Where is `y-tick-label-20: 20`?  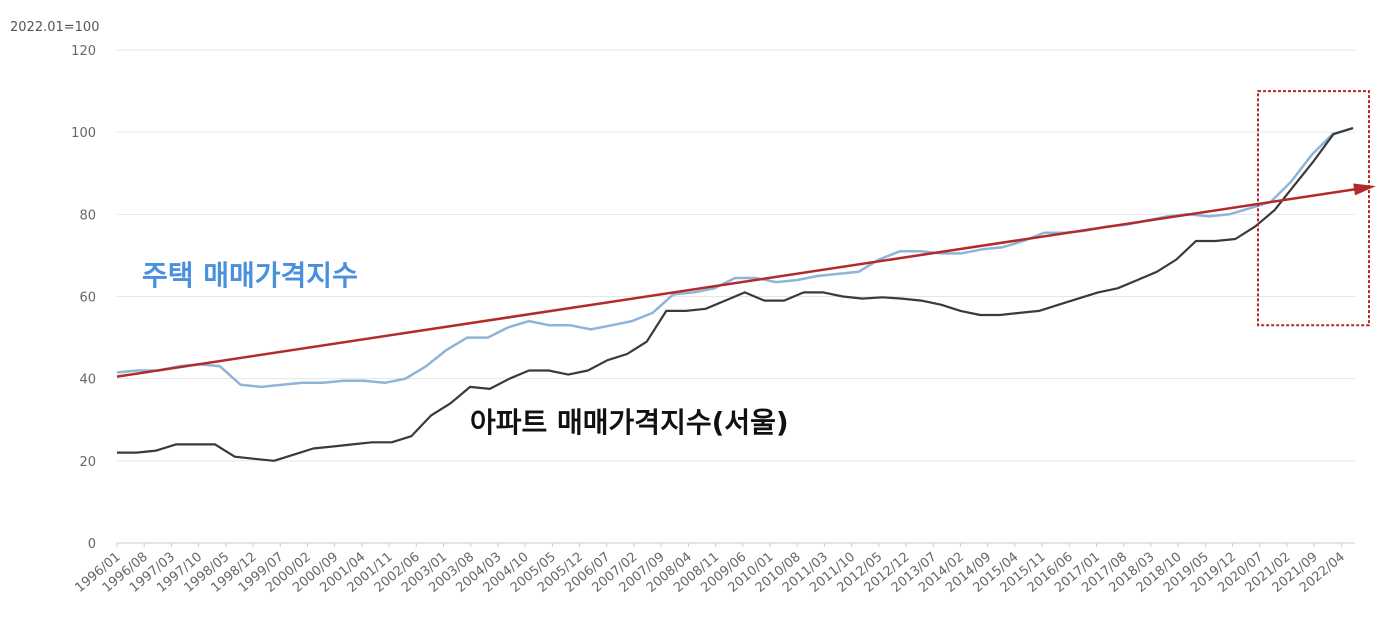 y-tick-label-20: 20 is located at coordinates (87, 462).